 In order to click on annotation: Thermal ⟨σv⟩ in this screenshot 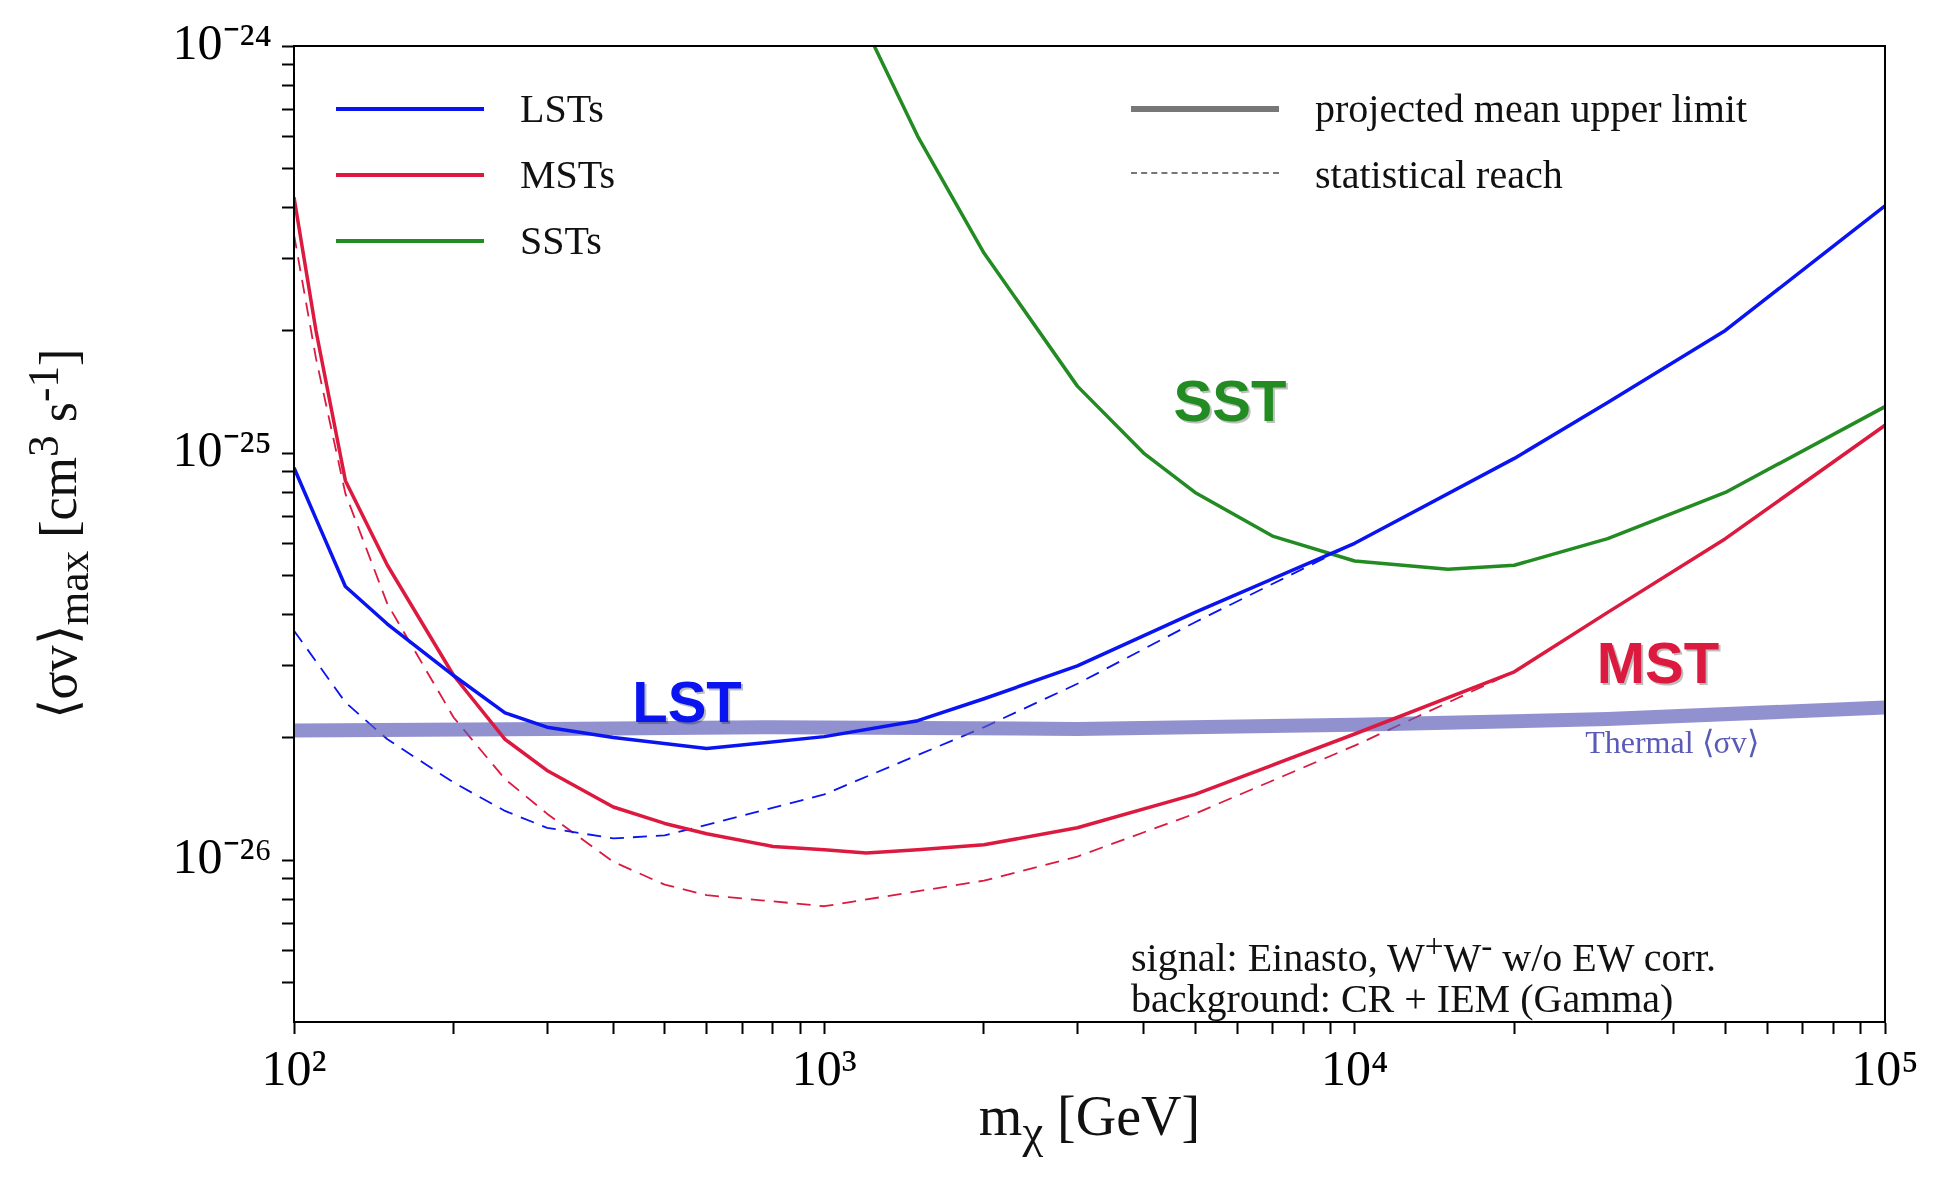, I will do `click(1672, 742)`.